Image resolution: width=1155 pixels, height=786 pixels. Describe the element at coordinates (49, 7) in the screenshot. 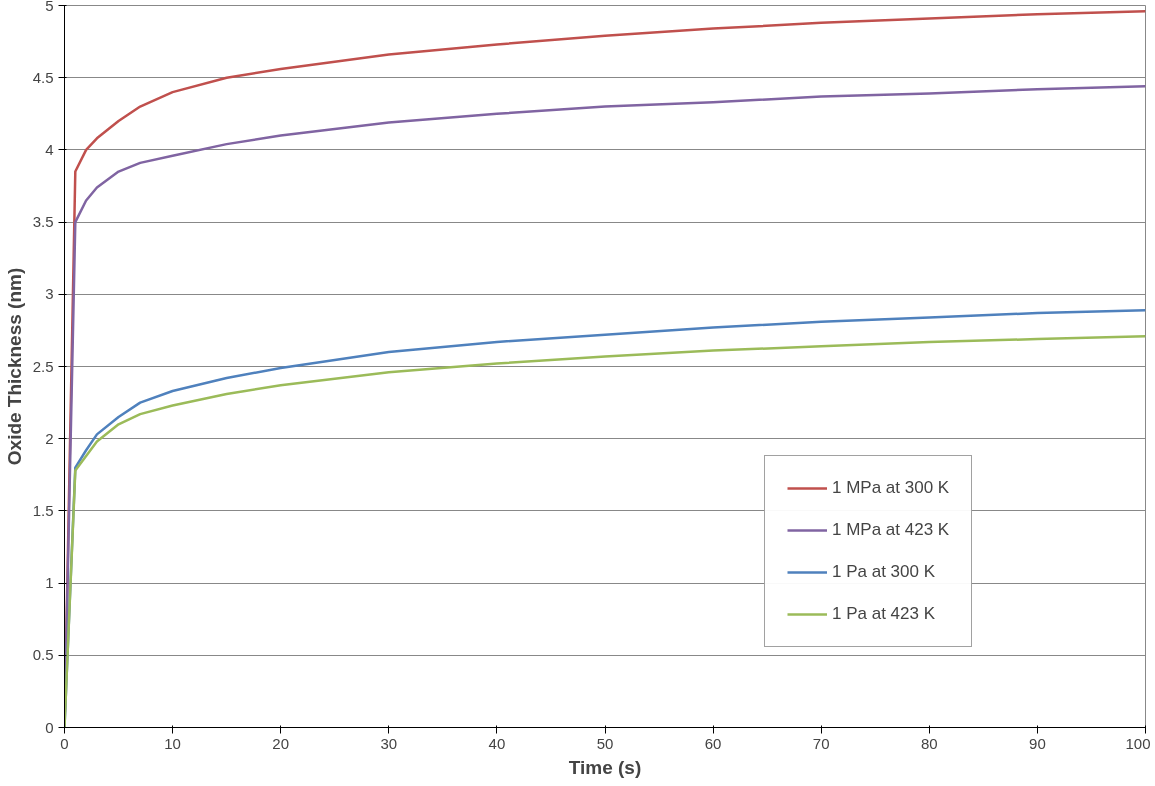

I see `y-tick-label: 5` at that location.